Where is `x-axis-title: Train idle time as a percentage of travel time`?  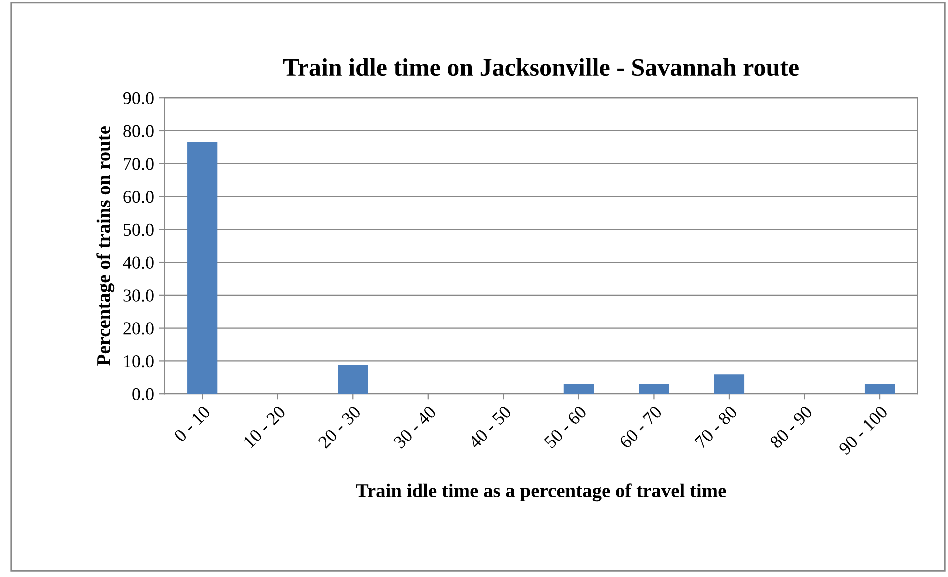 x-axis-title: Train idle time as a percentage of travel time is located at coordinates (541, 493).